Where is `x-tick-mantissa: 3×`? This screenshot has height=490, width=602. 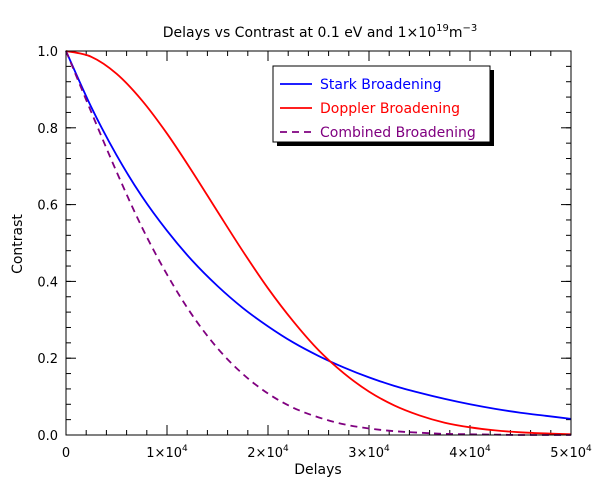
x-tick-mantissa: 3× is located at coordinates (357, 453).